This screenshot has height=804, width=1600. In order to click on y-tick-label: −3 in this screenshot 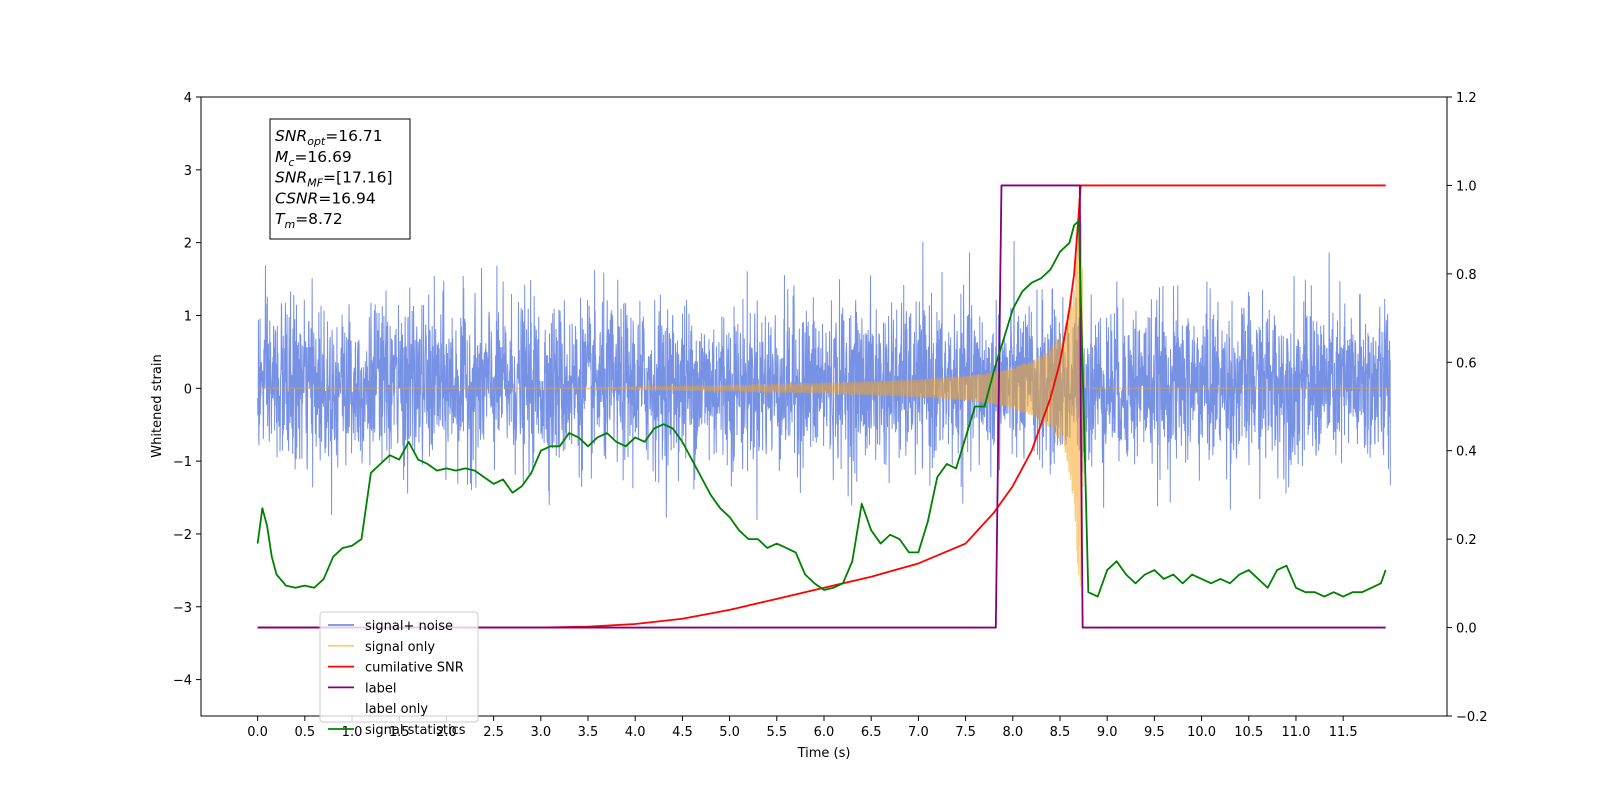, I will do `click(182, 608)`.